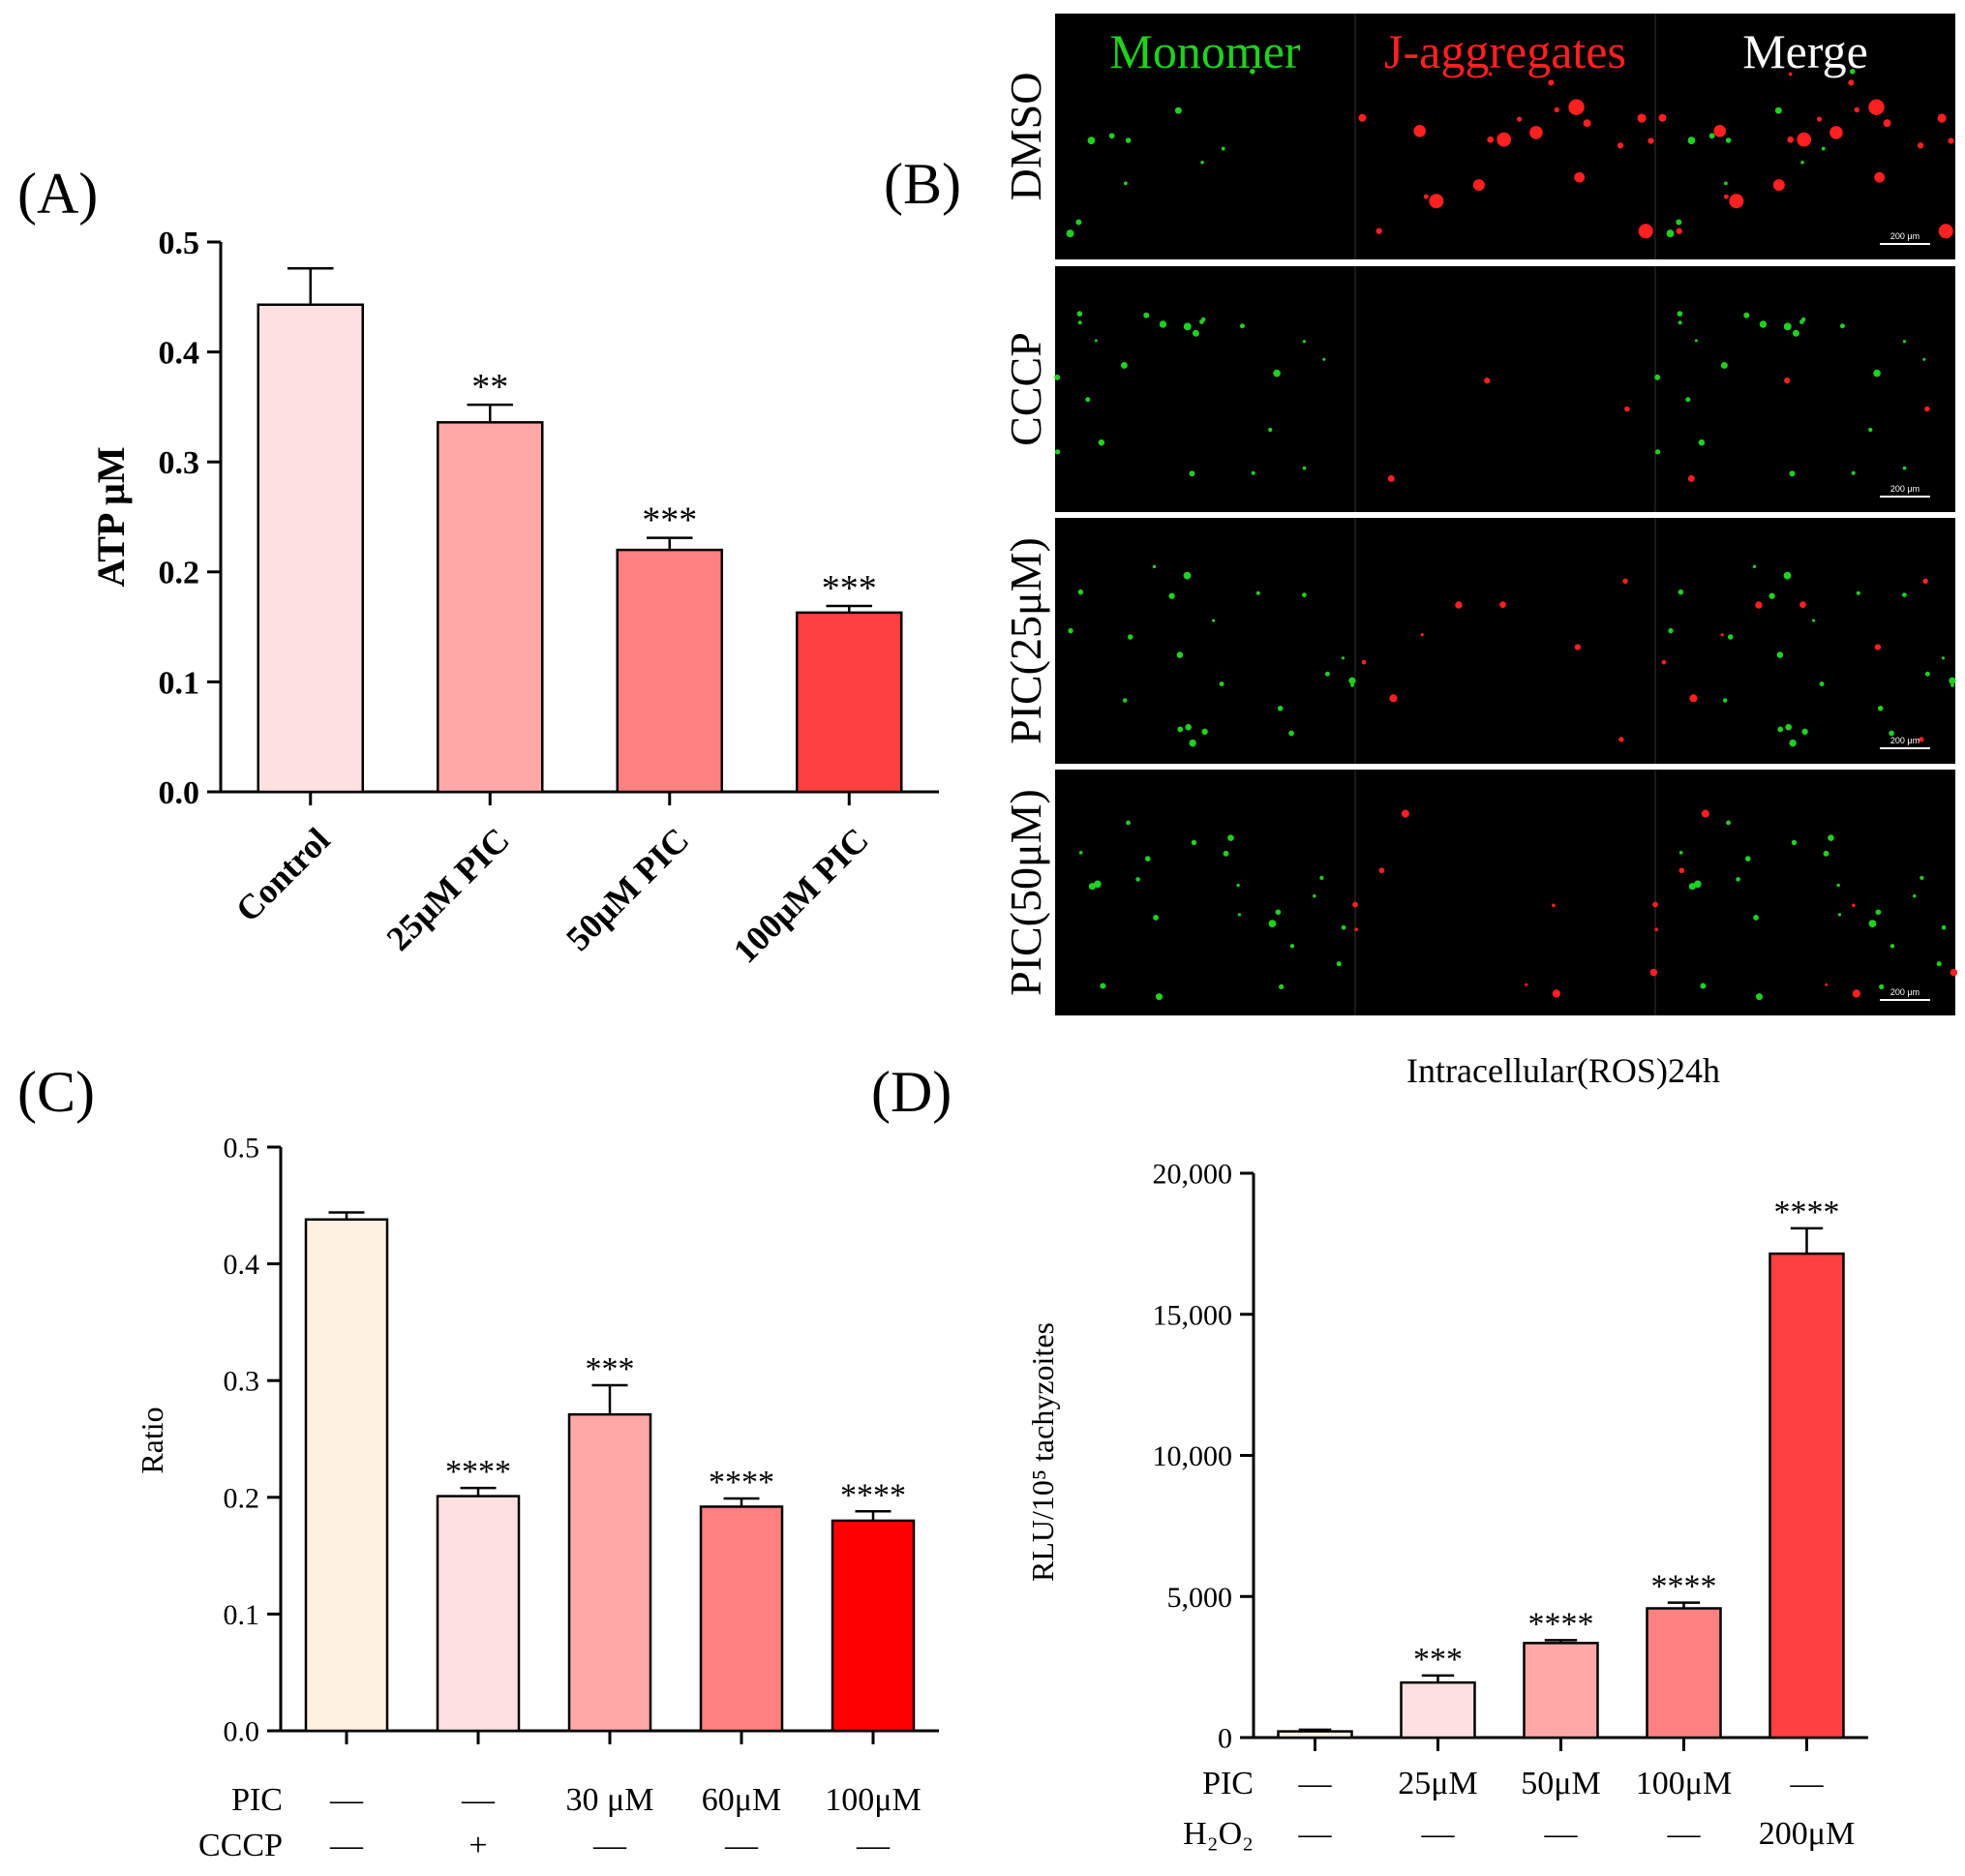  What do you see at coordinates (56, 1092) in the screenshot?
I see `panel-label-c: (C)` at bounding box center [56, 1092].